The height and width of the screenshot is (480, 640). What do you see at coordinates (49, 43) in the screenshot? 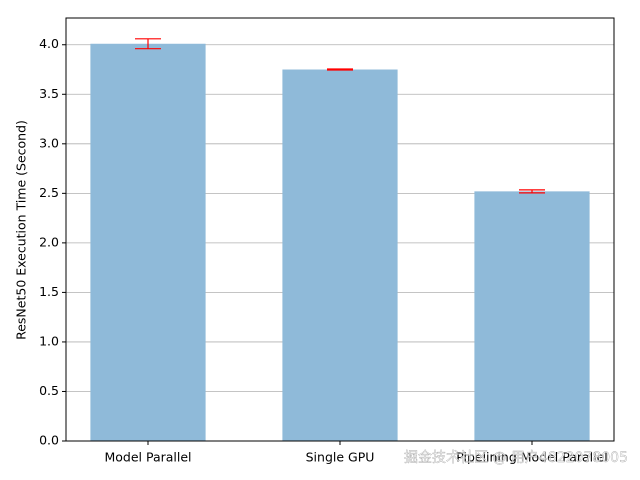
I see `y-tick-label: 4.0` at bounding box center [49, 43].